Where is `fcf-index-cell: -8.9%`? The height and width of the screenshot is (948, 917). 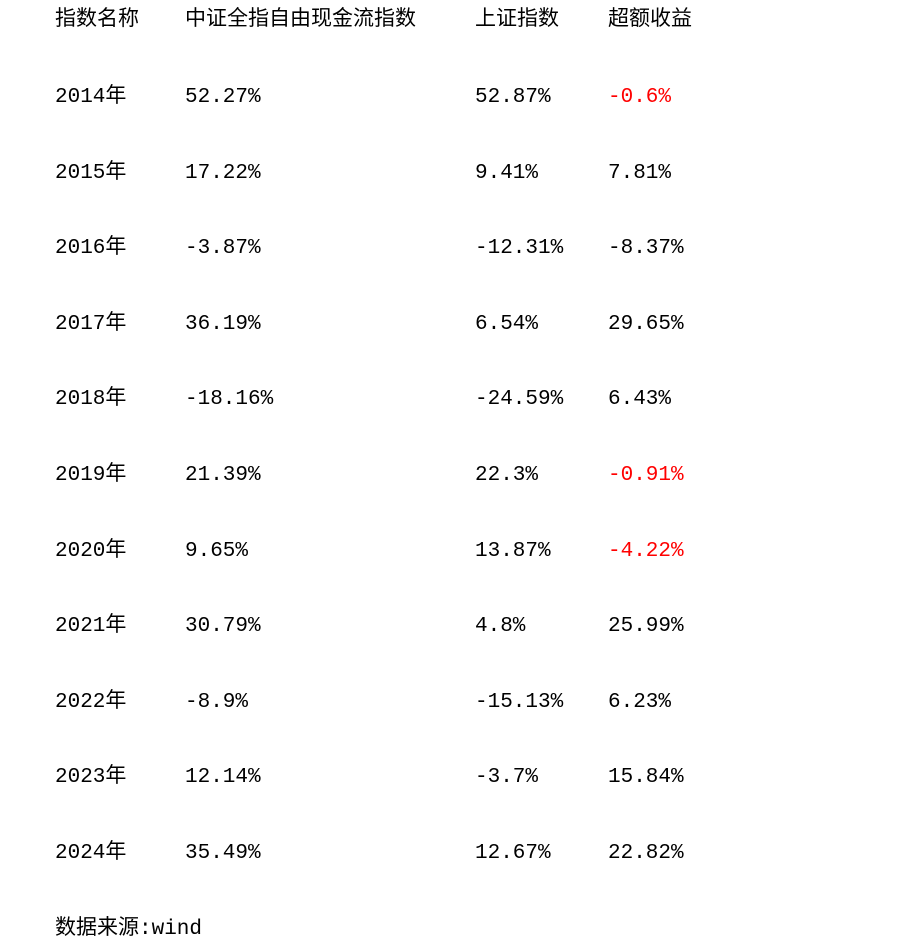
fcf-index-cell: -8.9% is located at coordinates (217, 702).